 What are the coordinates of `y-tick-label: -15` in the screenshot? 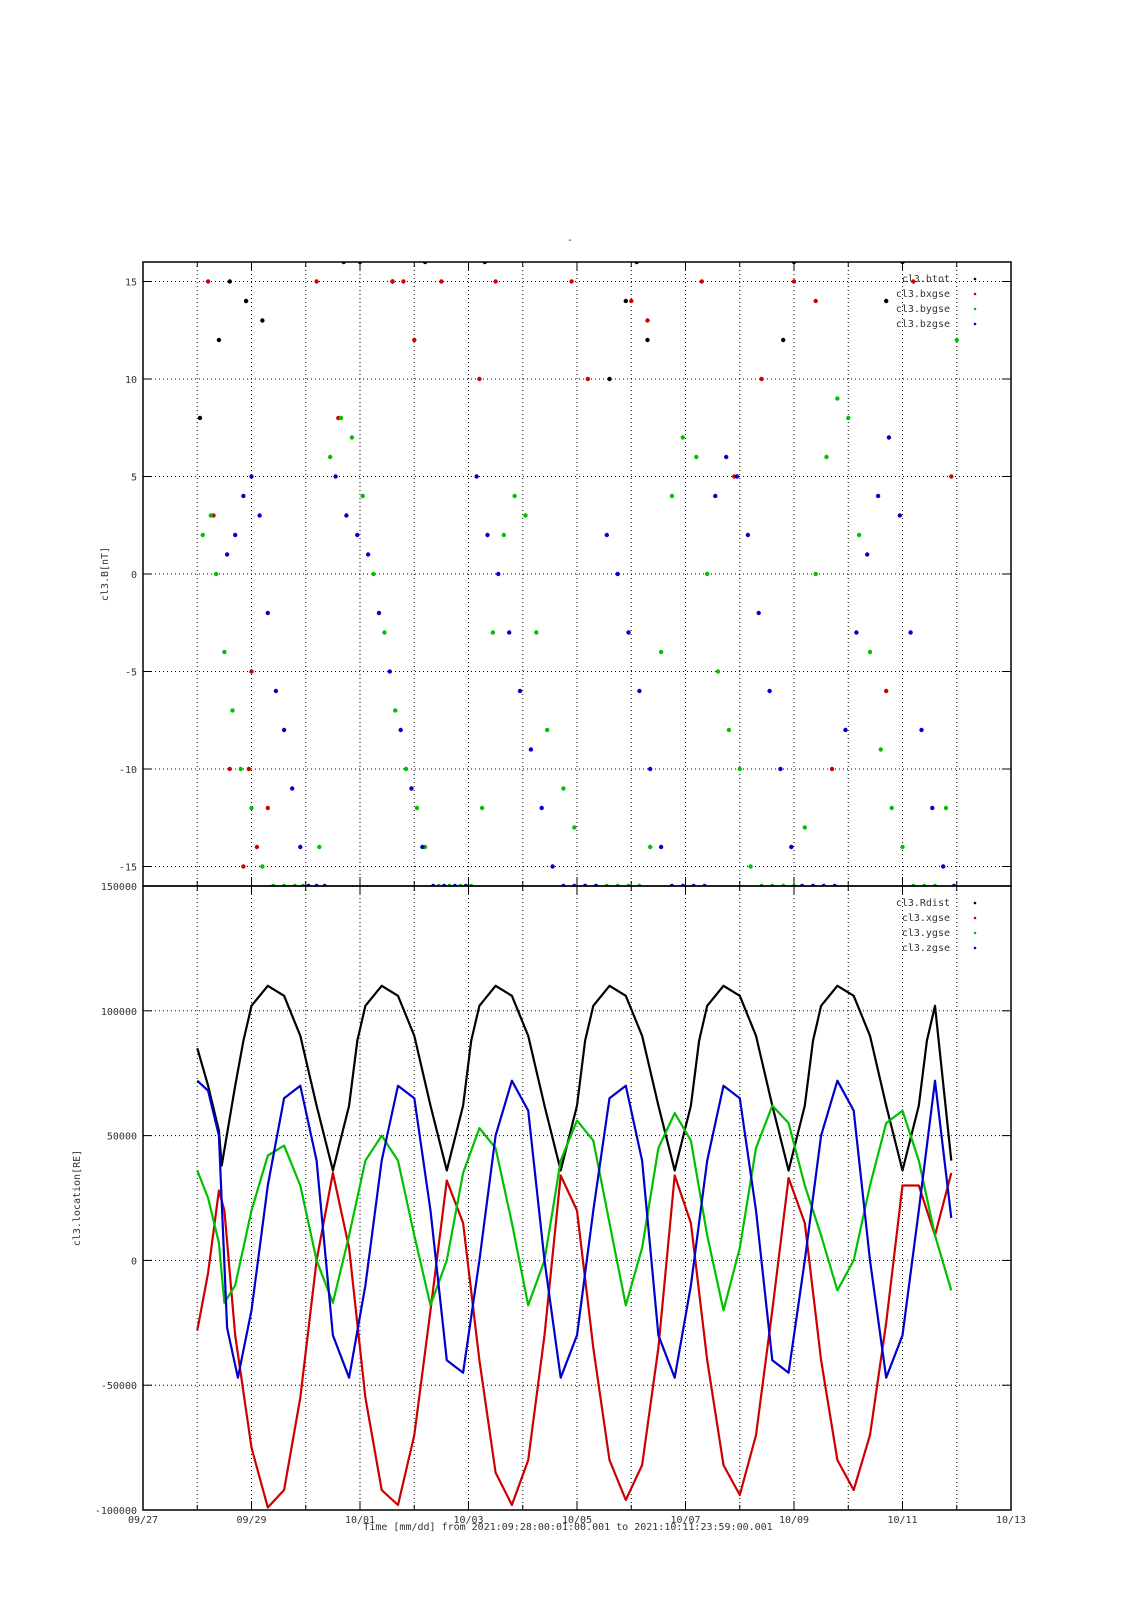 It's located at (128, 868).